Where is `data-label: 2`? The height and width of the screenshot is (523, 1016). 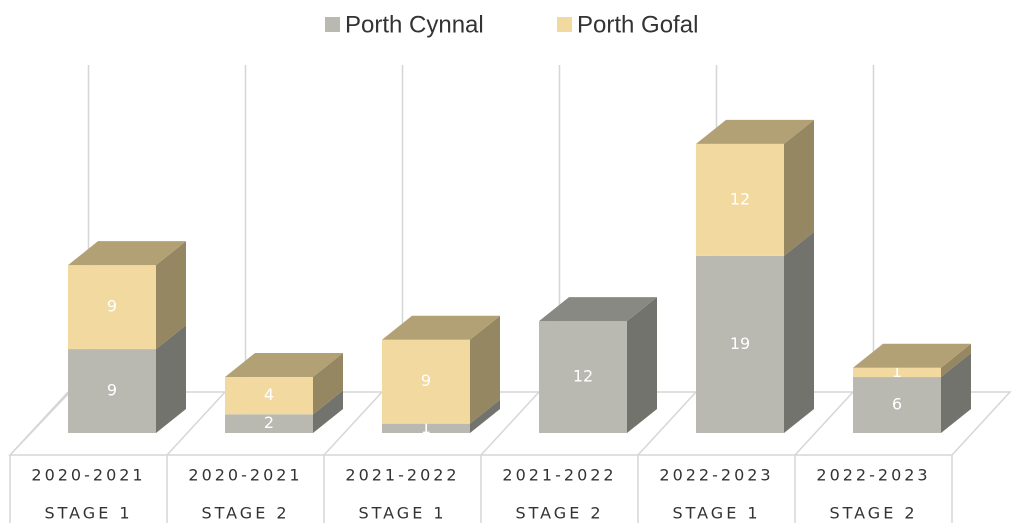
data-label: 2 is located at coordinates (269, 422).